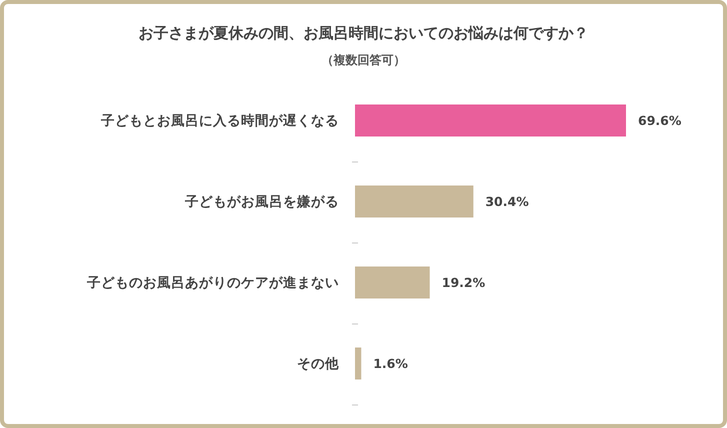  I want to click on y-tick-label: 子どものお風呂あがりのケアが進まない, so click(212, 283).